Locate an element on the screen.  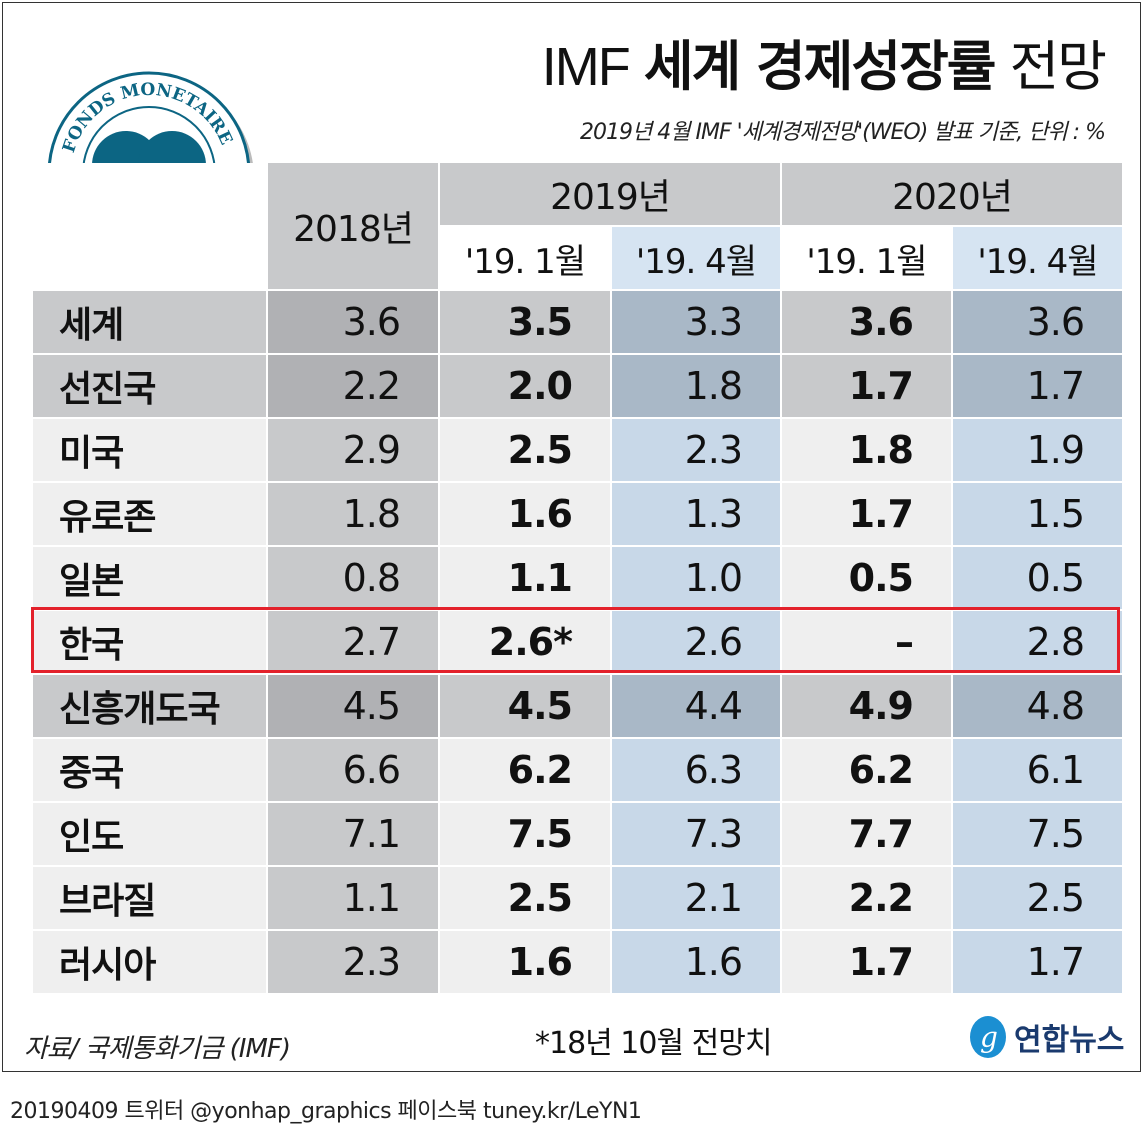
yonhap-emblem-icon: g is located at coordinates (988, 1037).